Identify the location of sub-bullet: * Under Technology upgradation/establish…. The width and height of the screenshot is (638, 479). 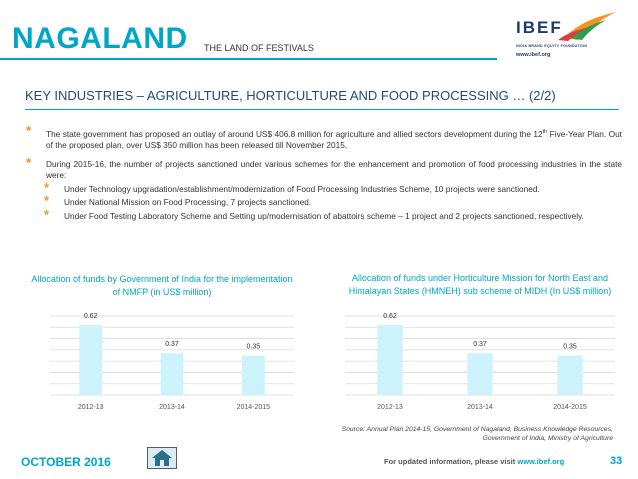
(324, 187).